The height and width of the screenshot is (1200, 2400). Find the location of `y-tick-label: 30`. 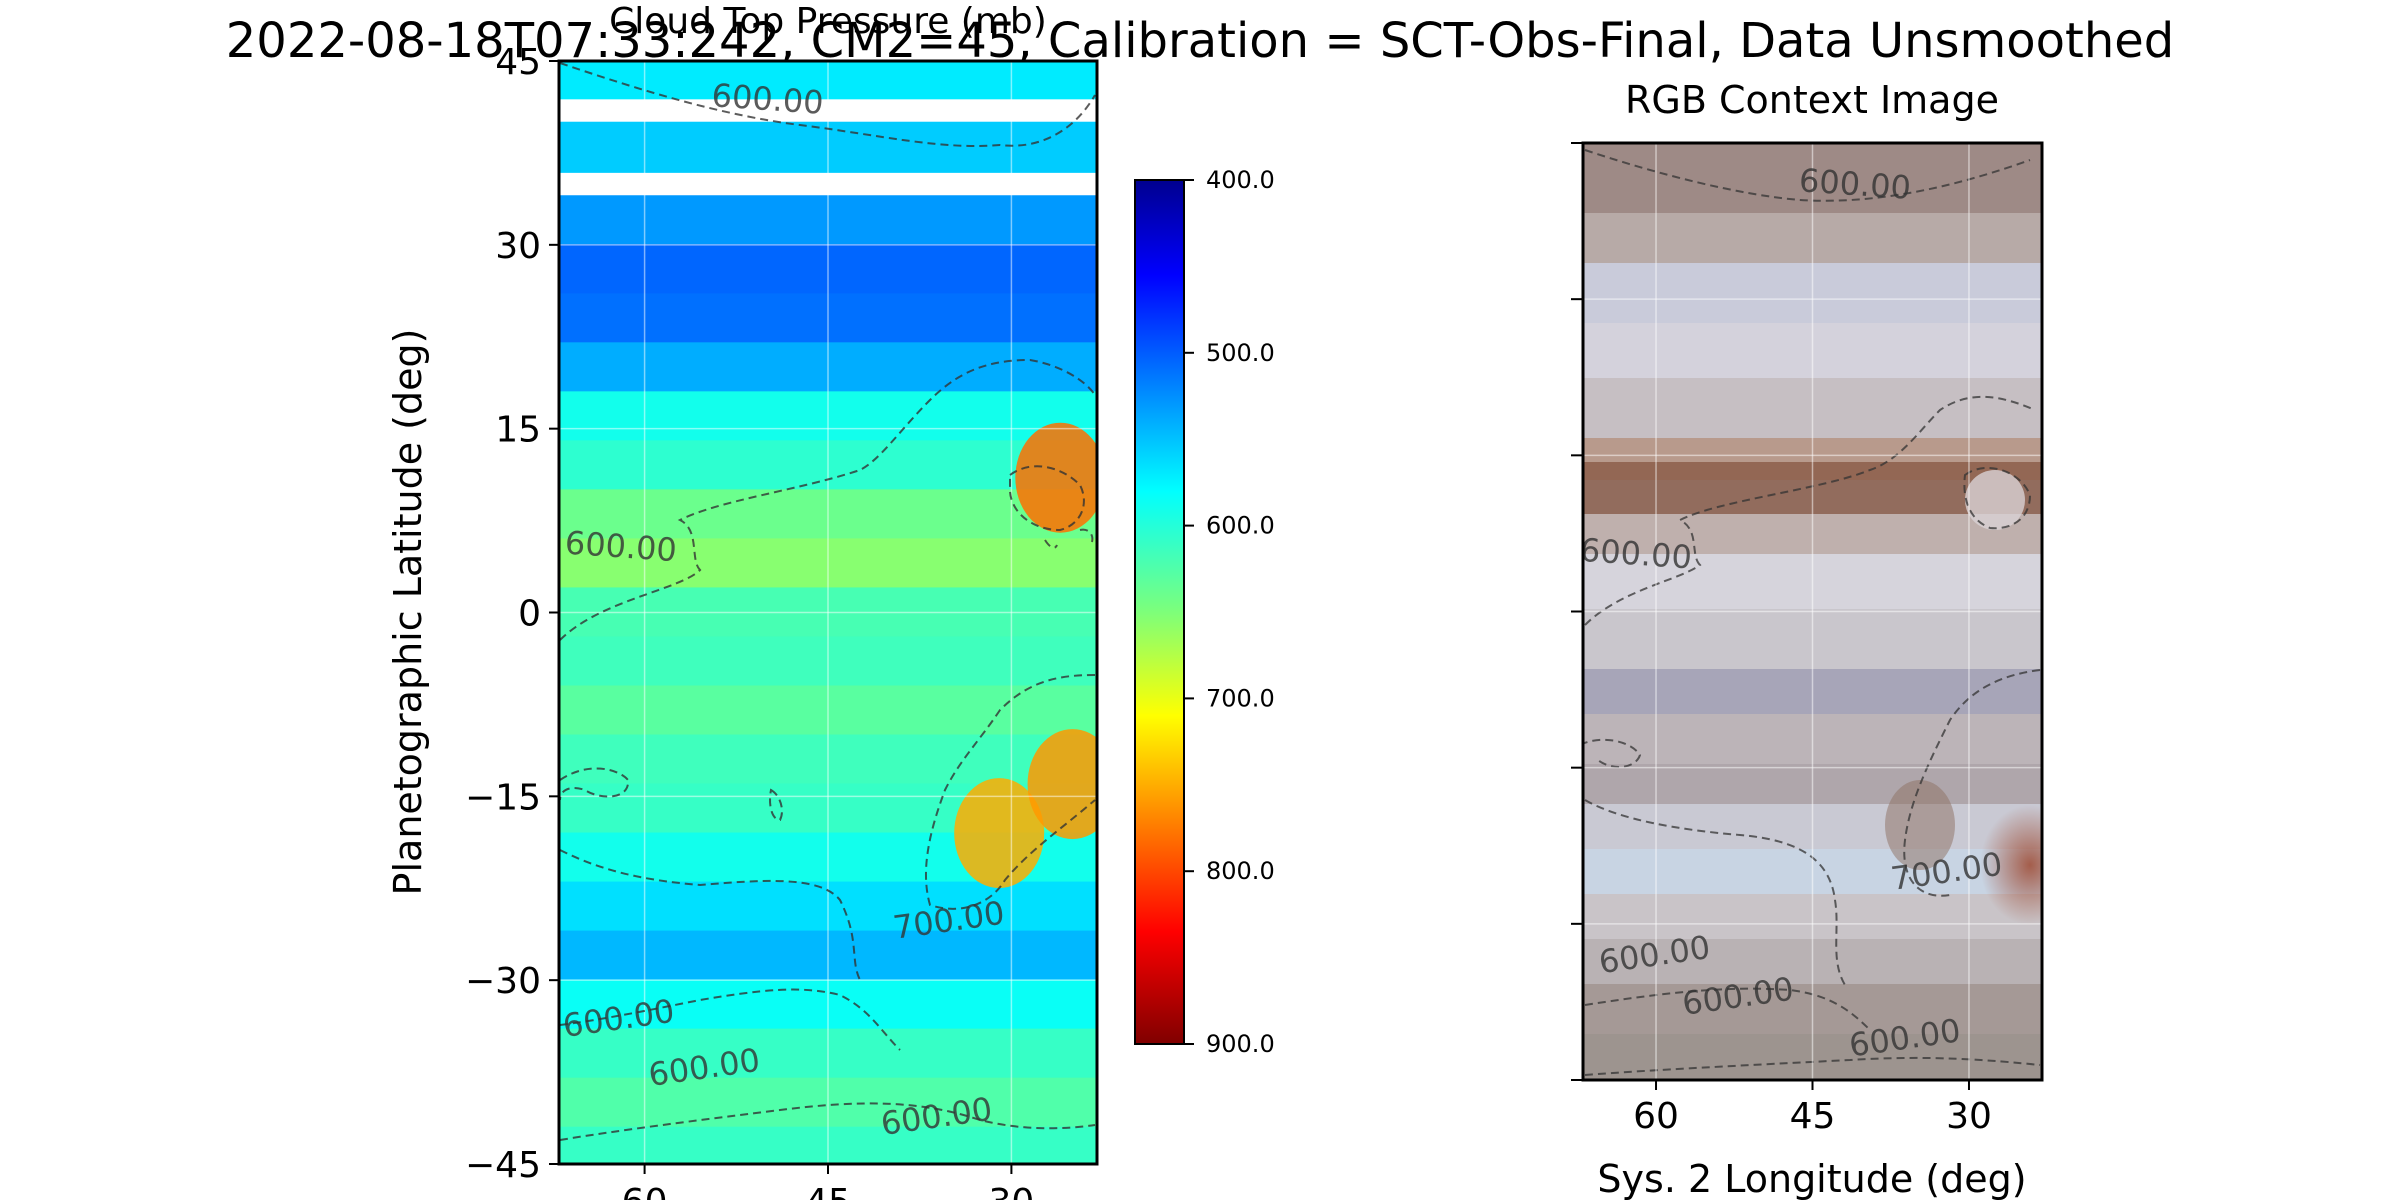

y-tick-label: 30 is located at coordinates (518, 246).